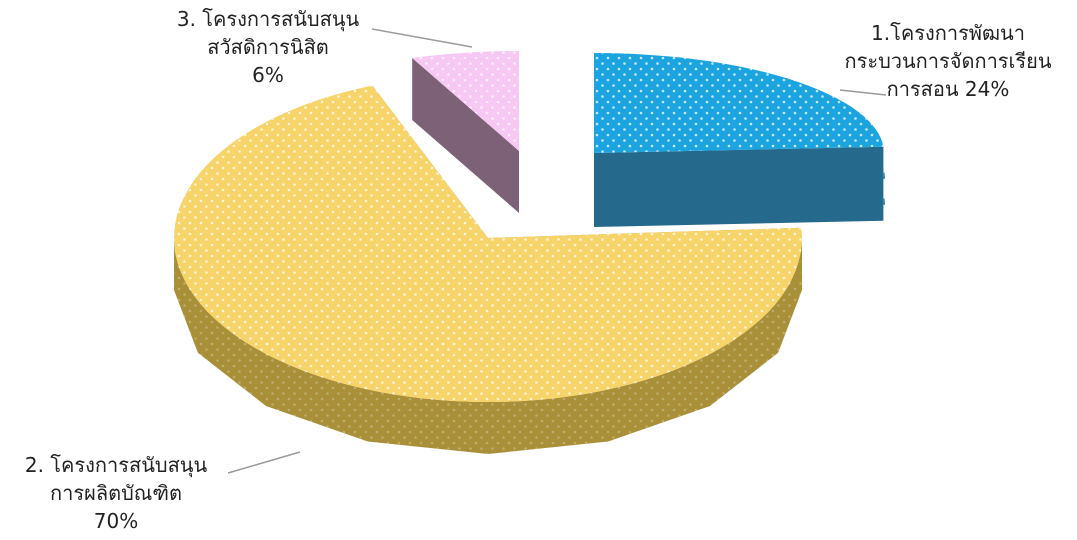 The image size is (1077, 540). I want to click on slice-label-line: 1.โครงการพัฒนา, so click(948, 33).